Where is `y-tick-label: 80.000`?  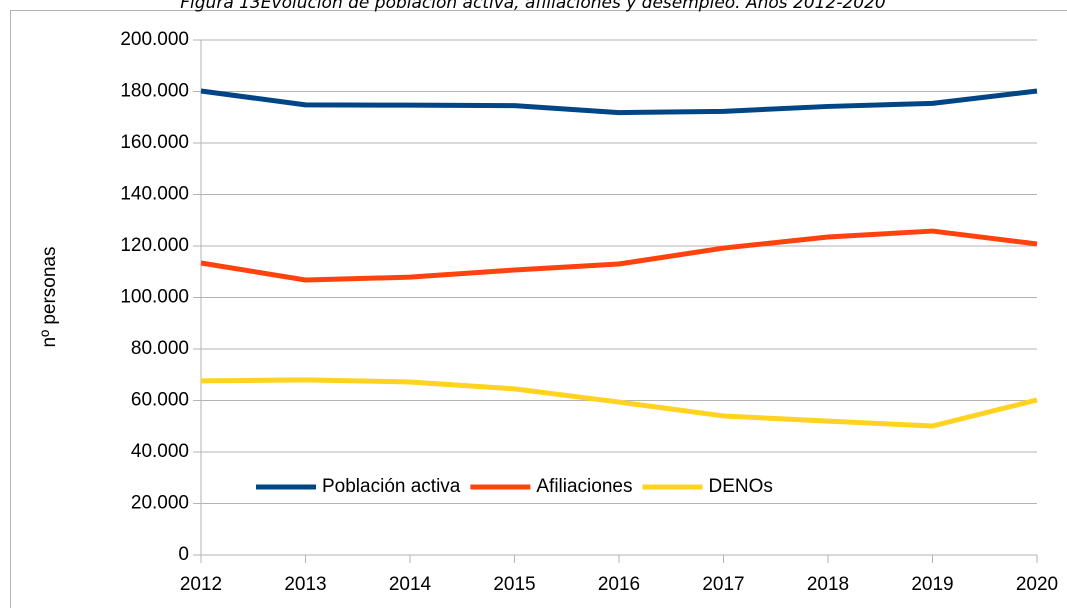 y-tick-label: 80.000 is located at coordinates (160, 348).